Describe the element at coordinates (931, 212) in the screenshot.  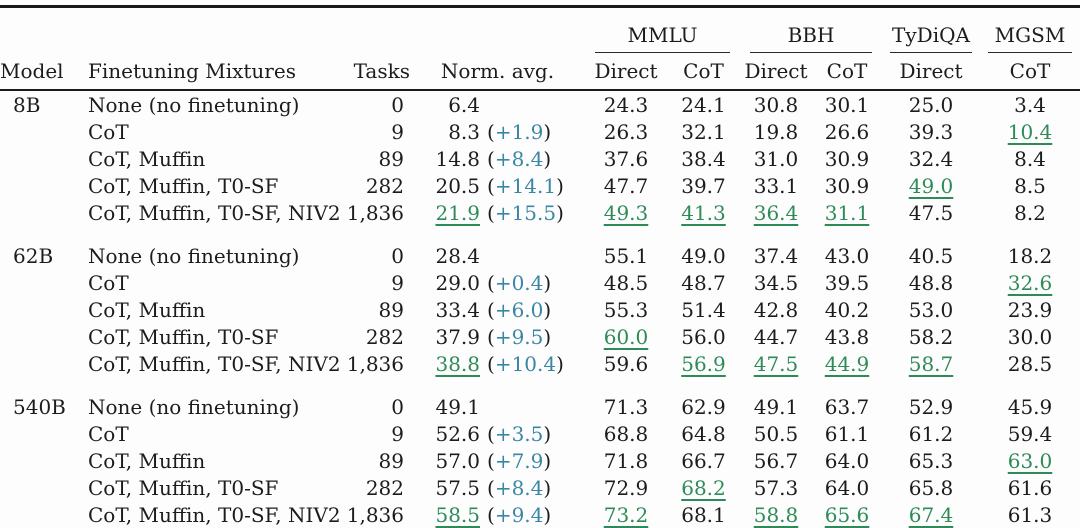
I see `cell-score: 47.5` at that location.